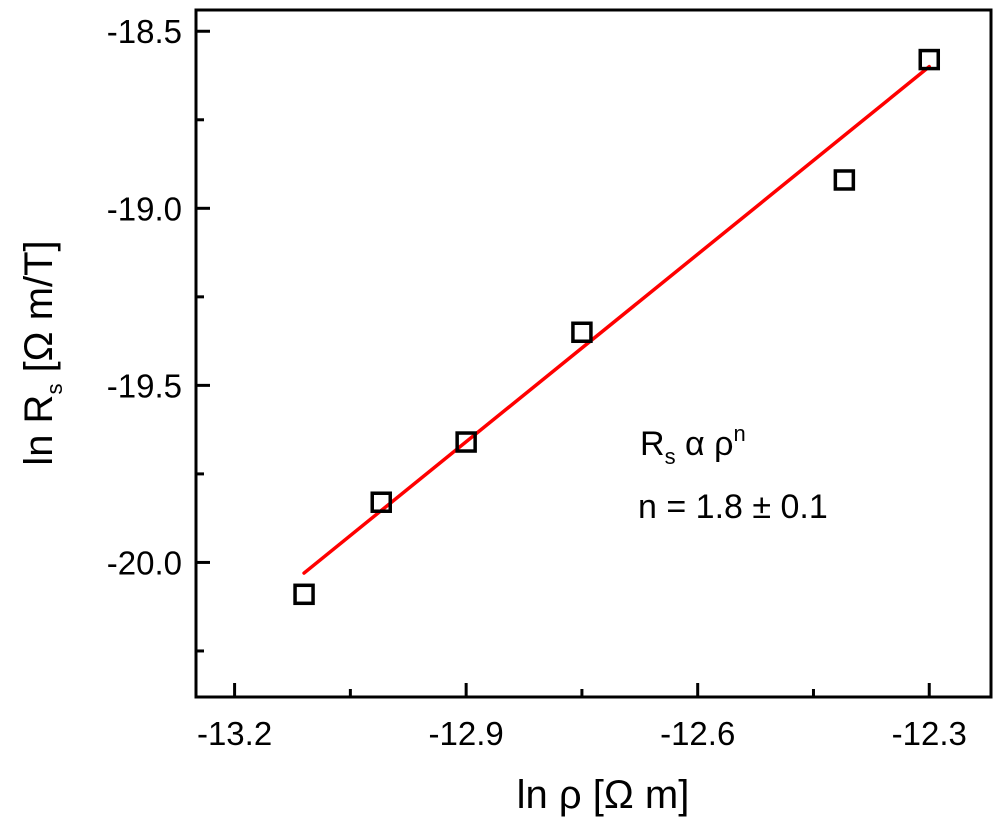 Image resolution: width=1004 pixels, height=825 pixels. Describe the element at coordinates (538, 795) in the screenshot. I see `x-label-prefix: ln` at that location.